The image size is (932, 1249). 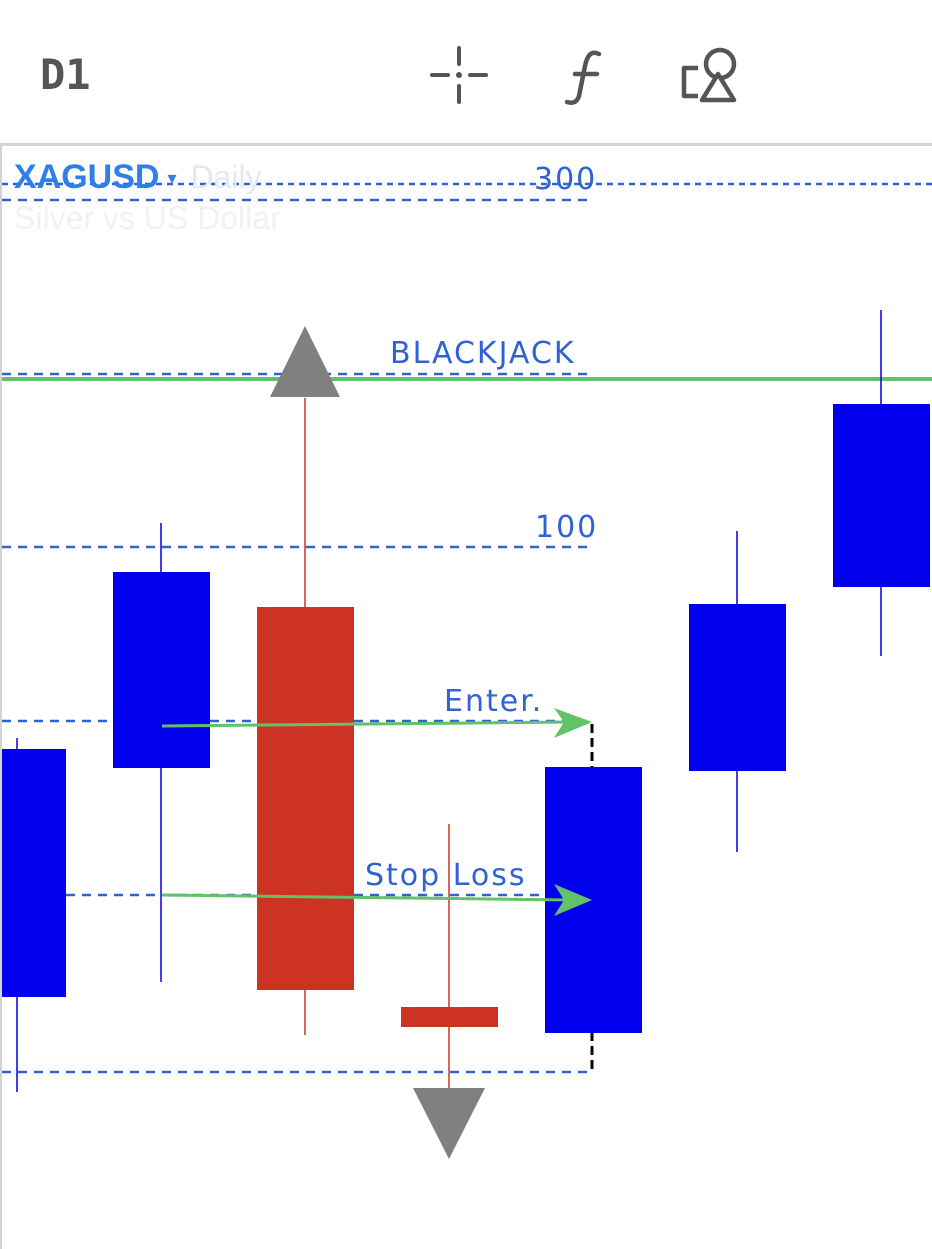 I want to click on indicators-button, so click(x=588, y=75).